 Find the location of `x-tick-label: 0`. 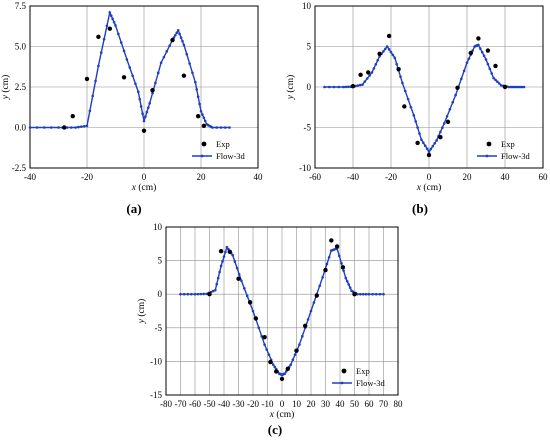

x-tick-label: 0 is located at coordinates (282, 404).